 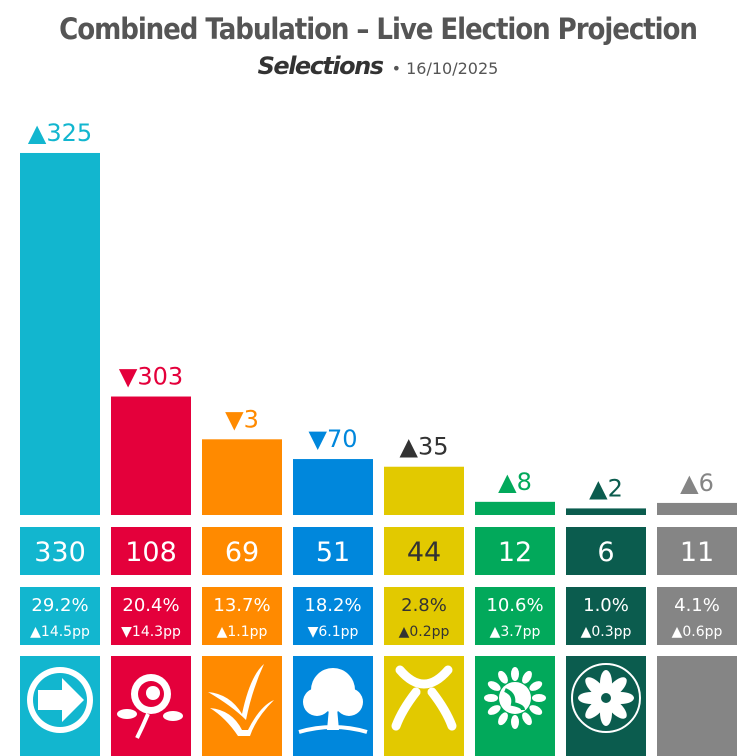 I want to click on flower-logo, so click(x=606, y=698).